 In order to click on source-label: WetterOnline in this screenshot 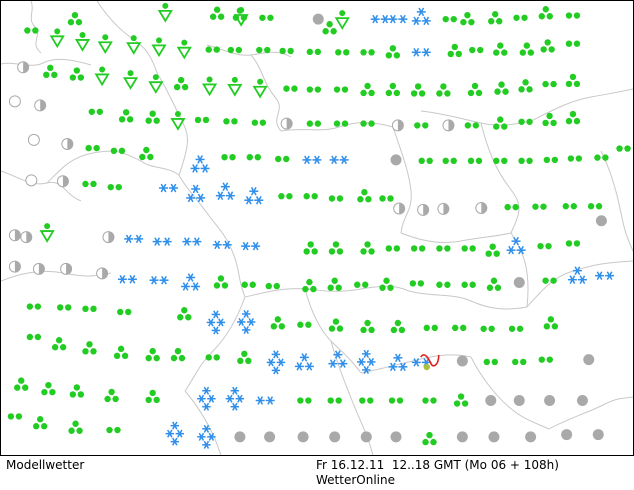, I will do `click(355, 480)`.